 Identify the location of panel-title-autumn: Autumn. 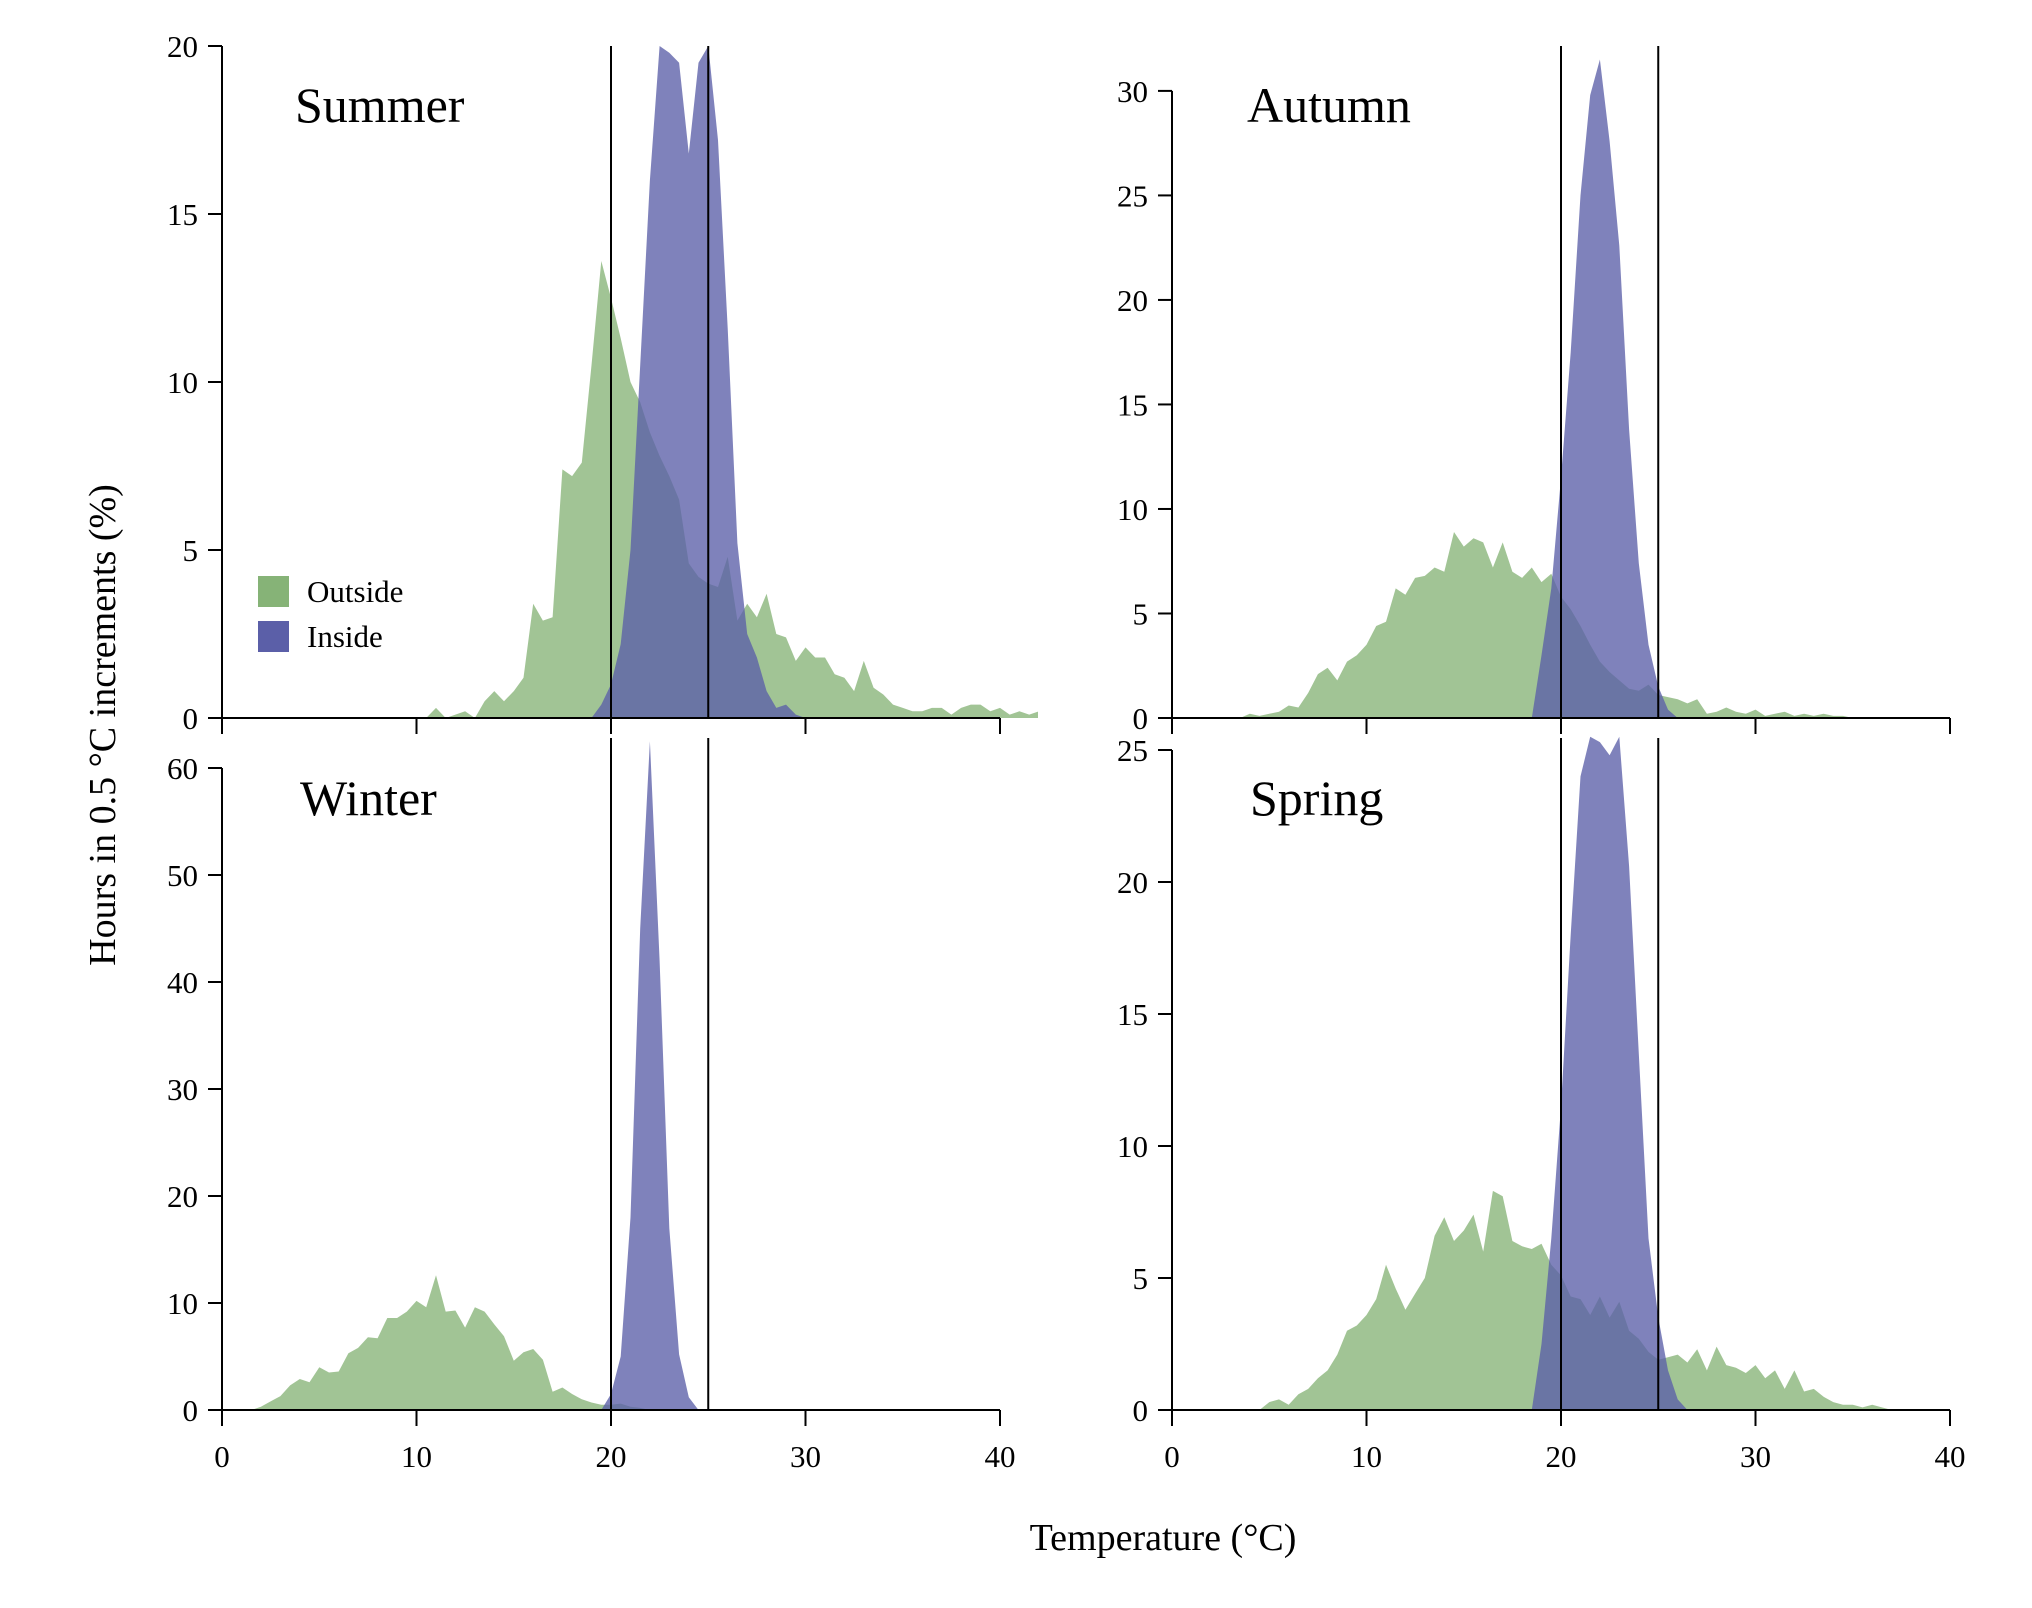
(1329, 105).